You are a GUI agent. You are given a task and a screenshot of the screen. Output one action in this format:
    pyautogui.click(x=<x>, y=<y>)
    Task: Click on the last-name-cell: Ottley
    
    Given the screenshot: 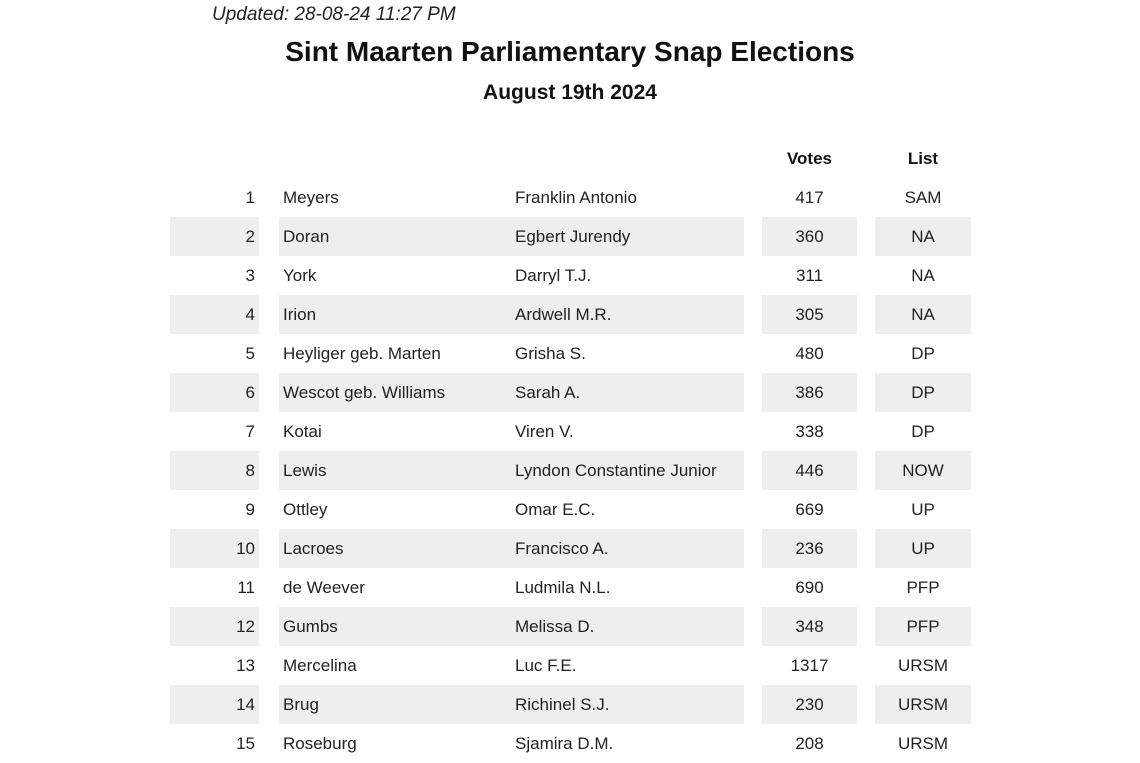 What is the action you would take?
    pyautogui.click(x=305, y=509)
    